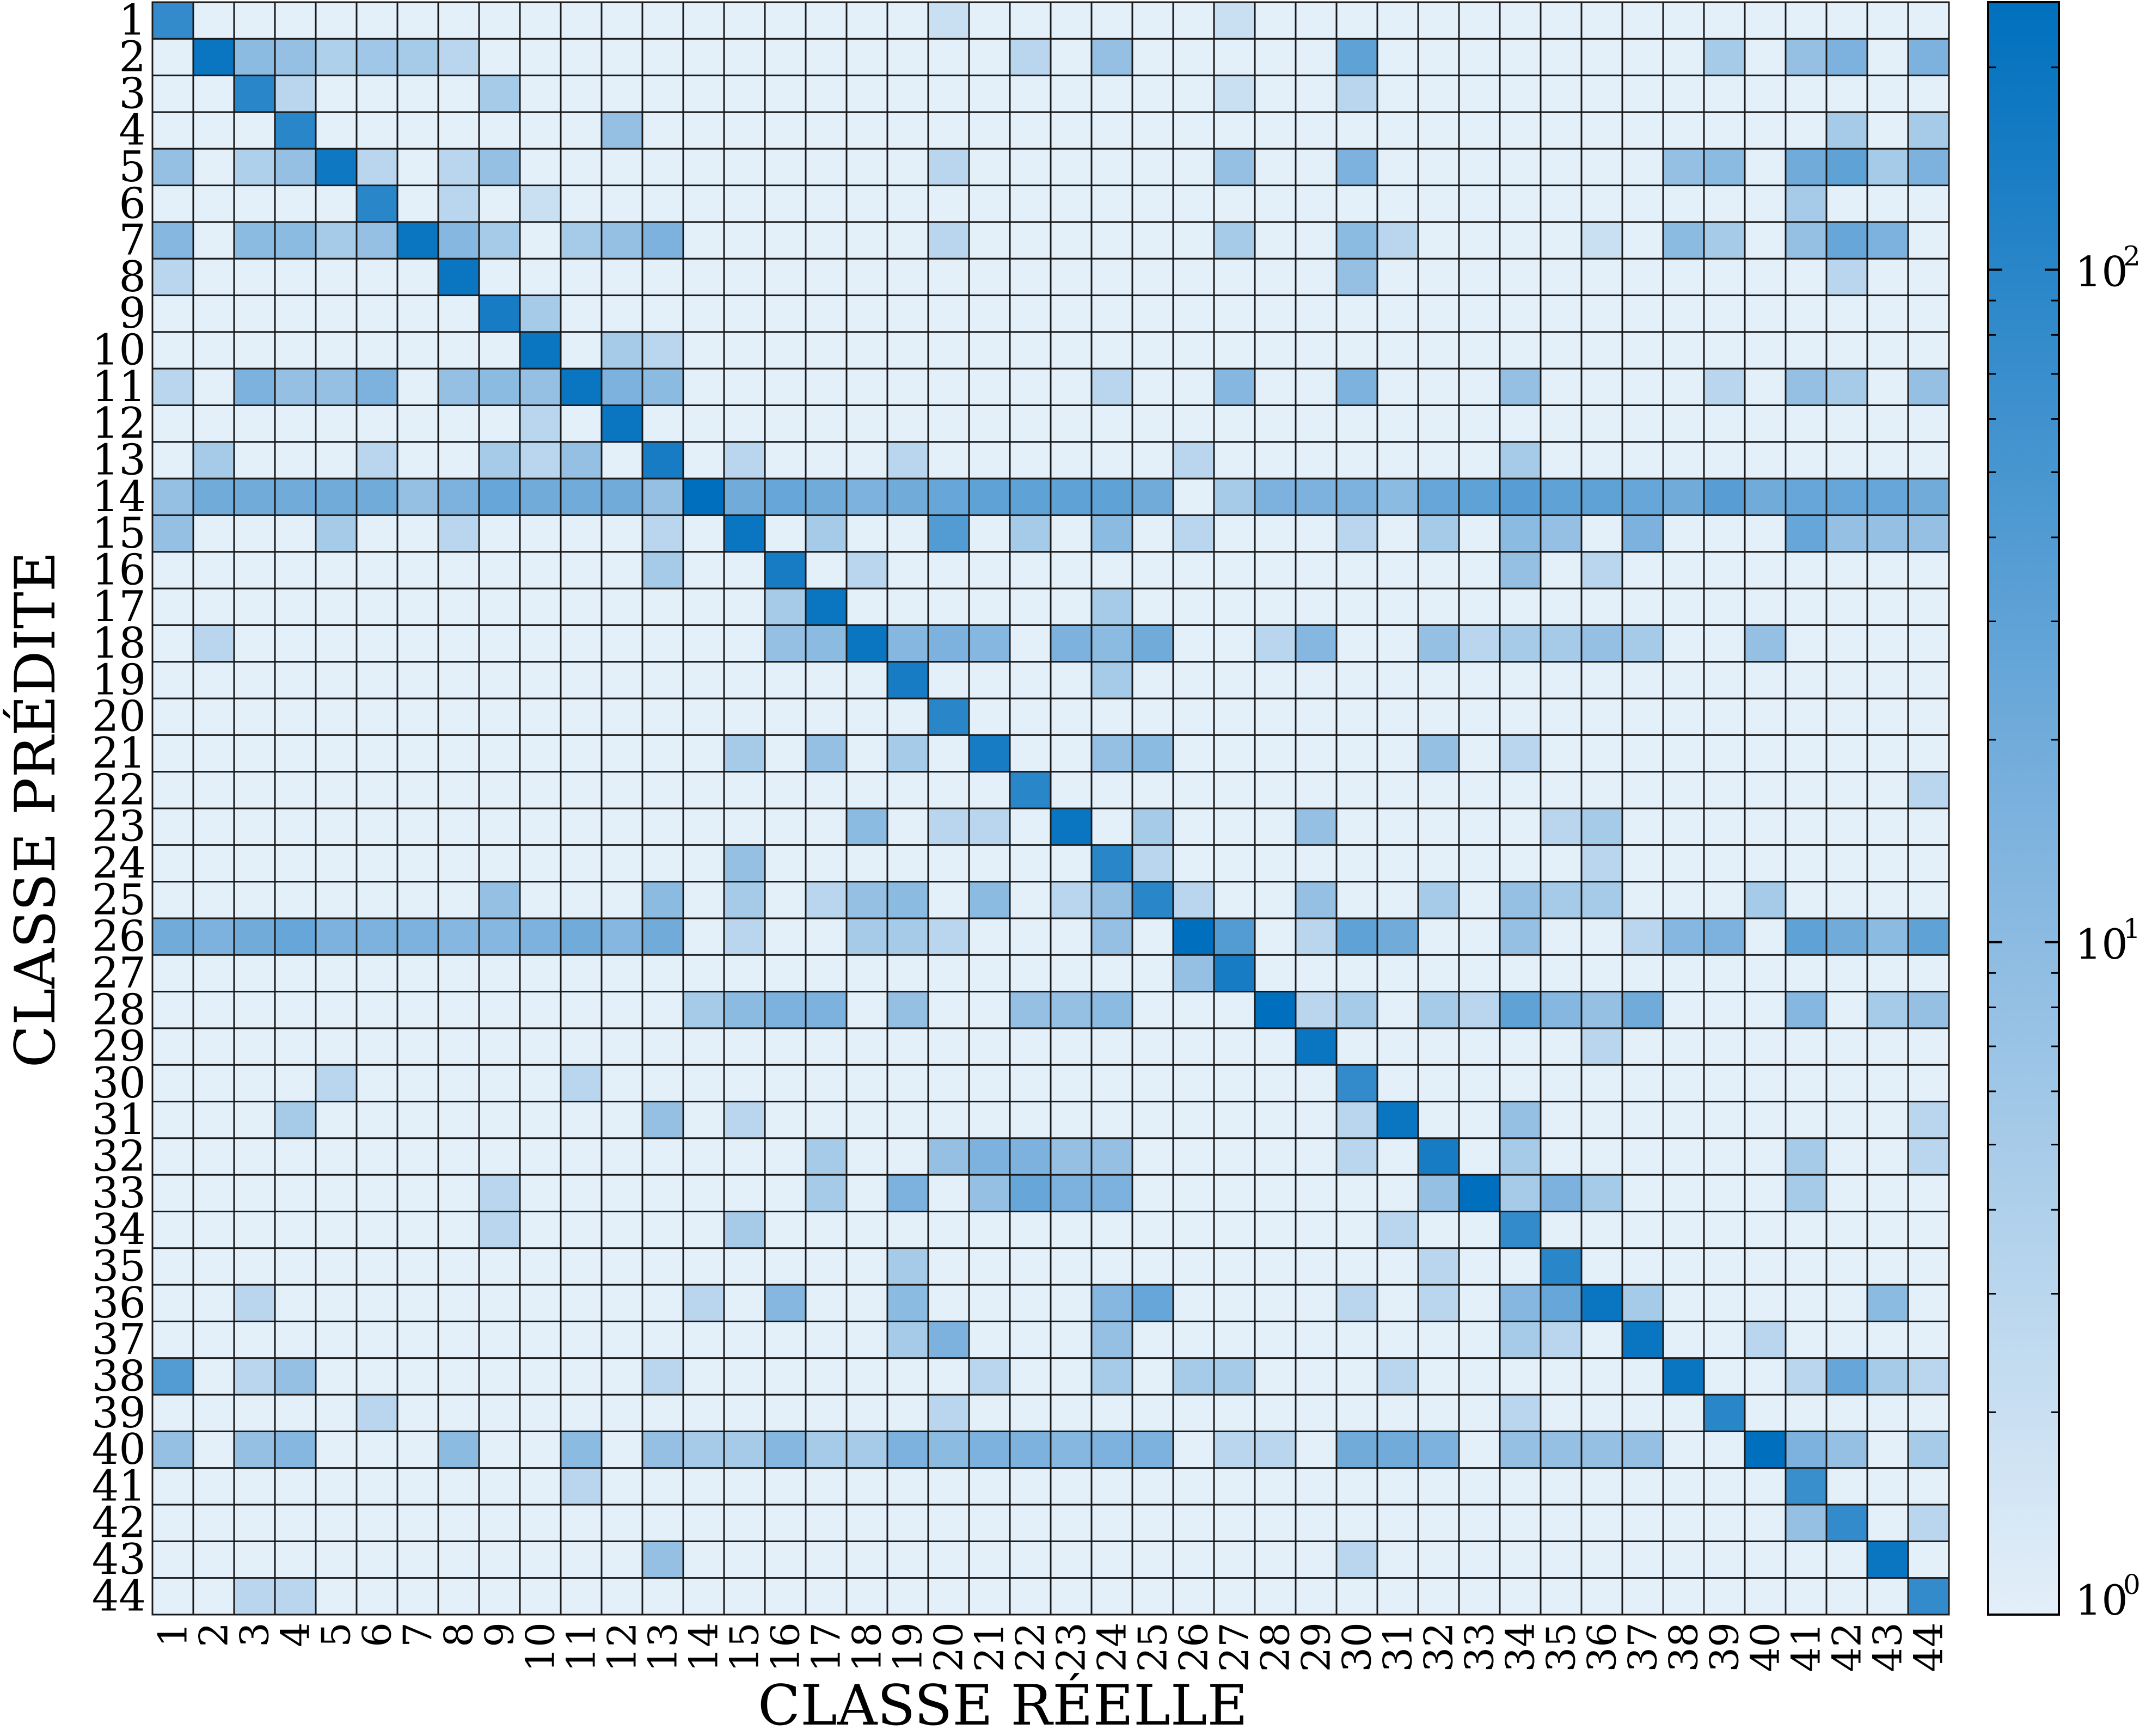 This screenshot has height=1736, width=2146. I want to click on x-tick-label: 2, so click(214, 1634).